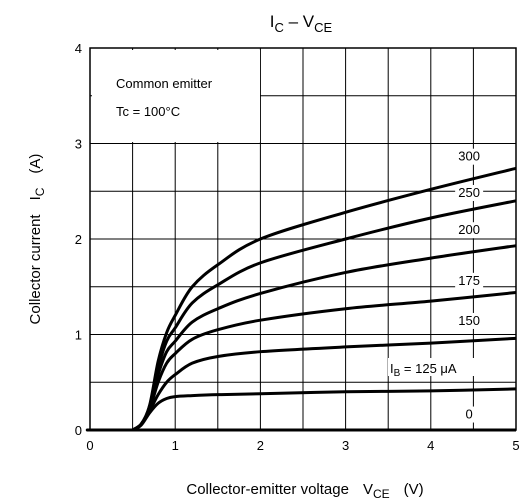 Image resolution: width=524 pixels, height=504 pixels. I want to click on curve-label-150: 150, so click(469, 320).